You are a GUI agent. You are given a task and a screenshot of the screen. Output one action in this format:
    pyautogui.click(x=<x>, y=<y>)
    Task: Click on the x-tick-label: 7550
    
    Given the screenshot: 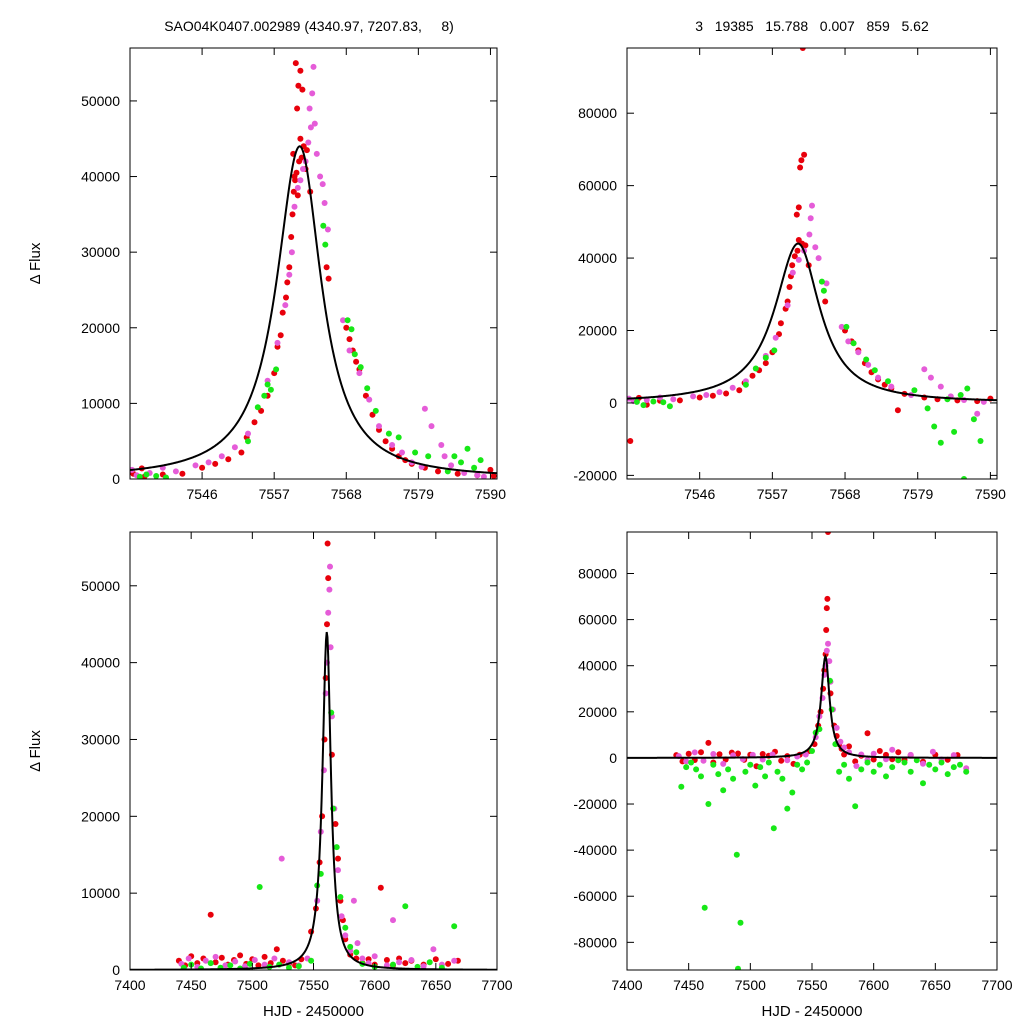 What is the action you would take?
    pyautogui.click(x=313, y=985)
    